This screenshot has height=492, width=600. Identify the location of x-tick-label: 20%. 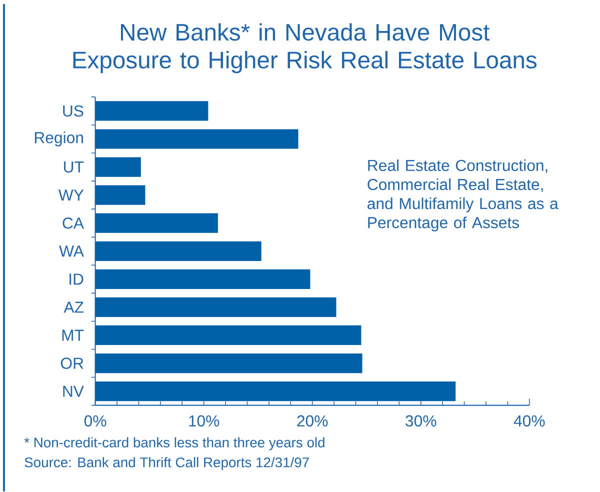
(312, 420).